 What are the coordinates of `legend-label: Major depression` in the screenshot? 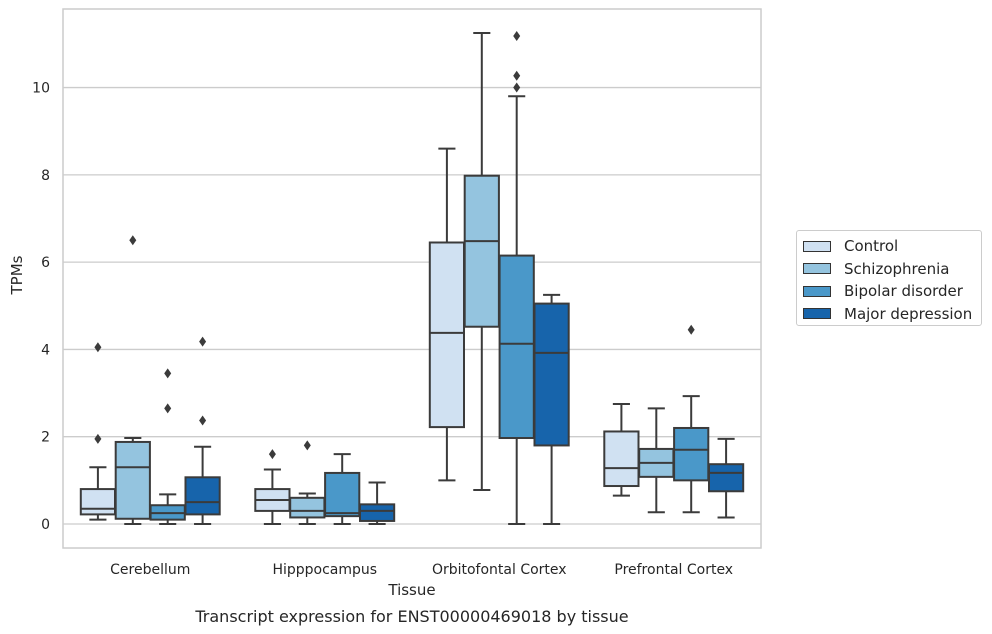 It's located at (908, 313).